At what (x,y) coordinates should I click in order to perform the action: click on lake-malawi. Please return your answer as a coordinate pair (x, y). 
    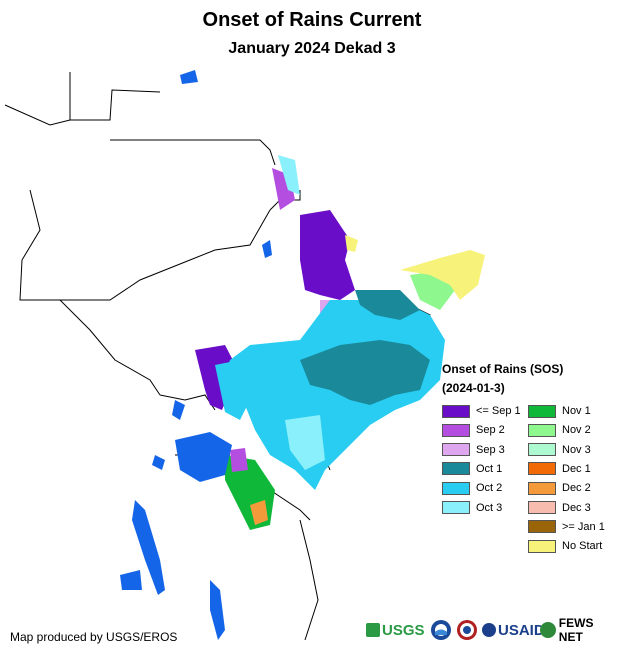
    Looking at the image, I should click on (217, 610).